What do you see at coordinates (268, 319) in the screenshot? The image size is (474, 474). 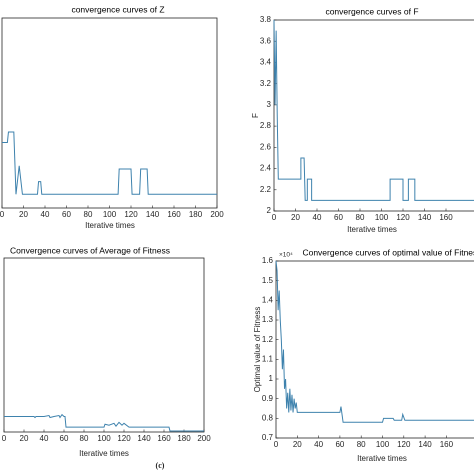 I see `y-tick-label: 1.3` at bounding box center [268, 319].